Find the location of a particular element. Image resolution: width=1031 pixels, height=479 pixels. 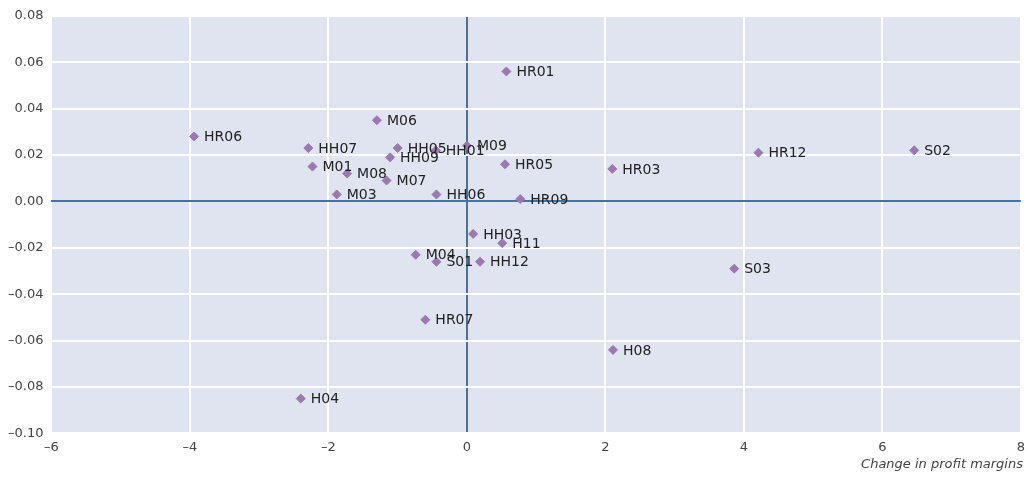

data-label: M01 is located at coordinates (337, 166).